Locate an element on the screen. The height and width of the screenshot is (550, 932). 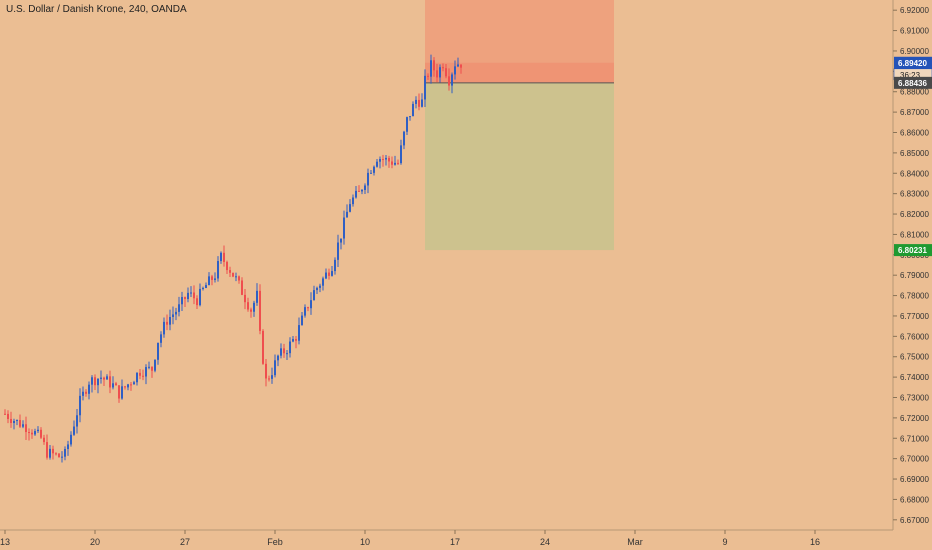
price-tick-label: 6.70000 is located at coordinates (914, 459).